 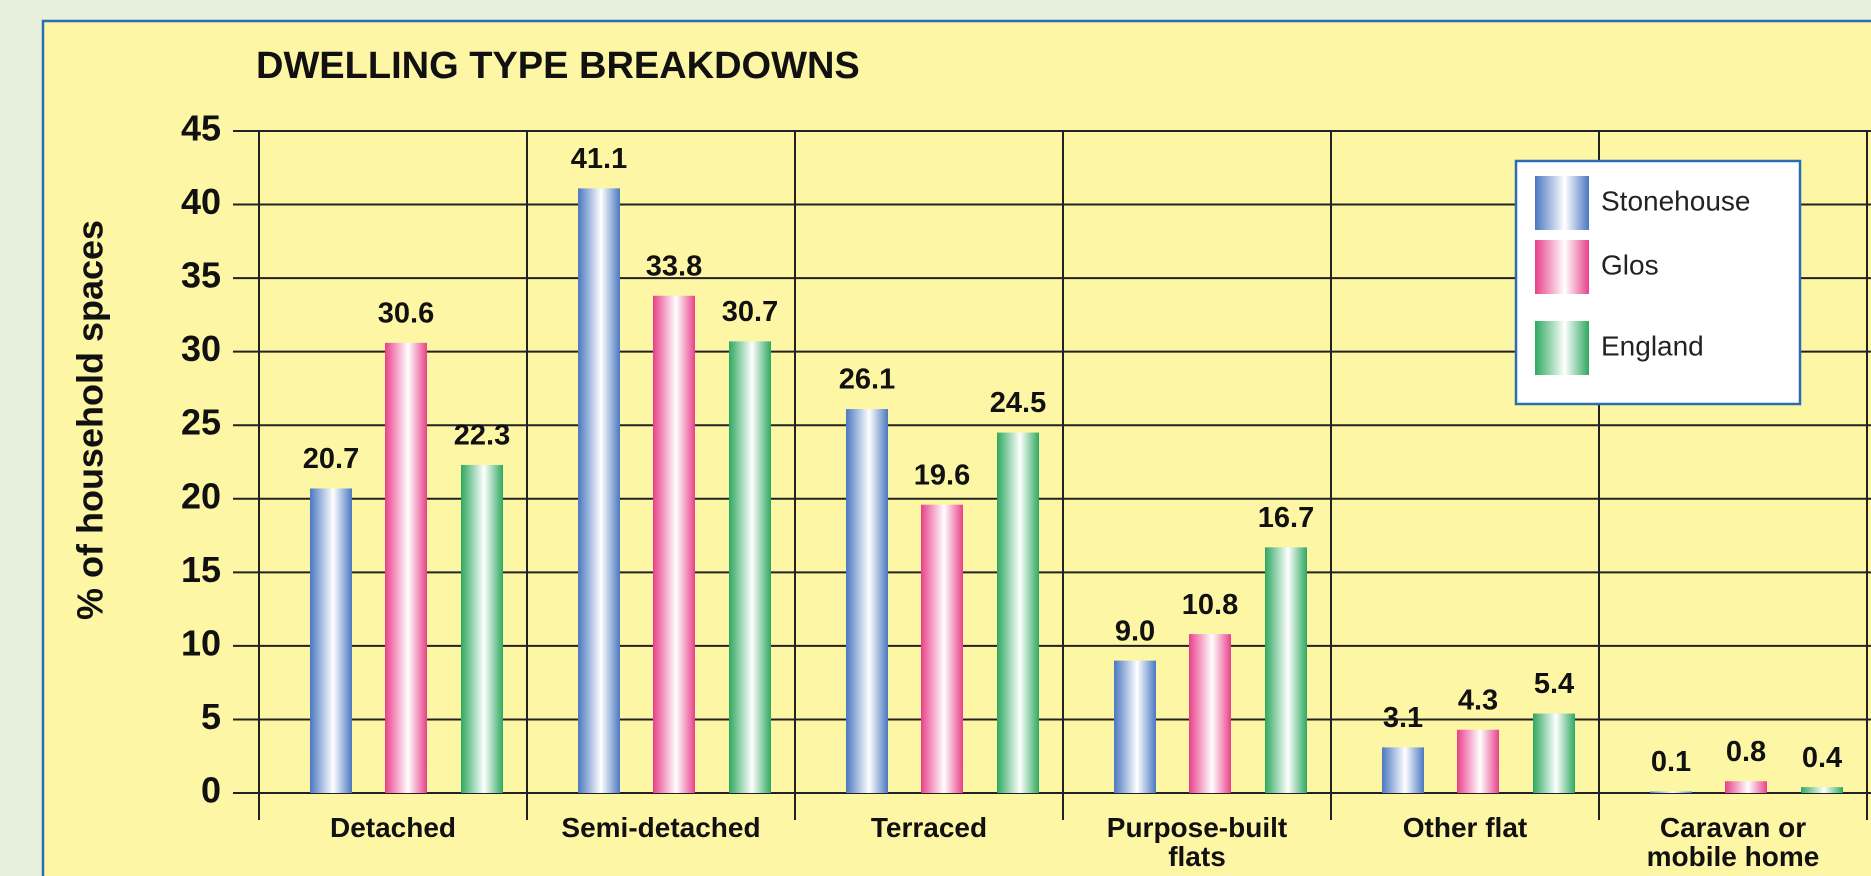 I want to click on y-tick-label: 40, so click(x=201, y=201).